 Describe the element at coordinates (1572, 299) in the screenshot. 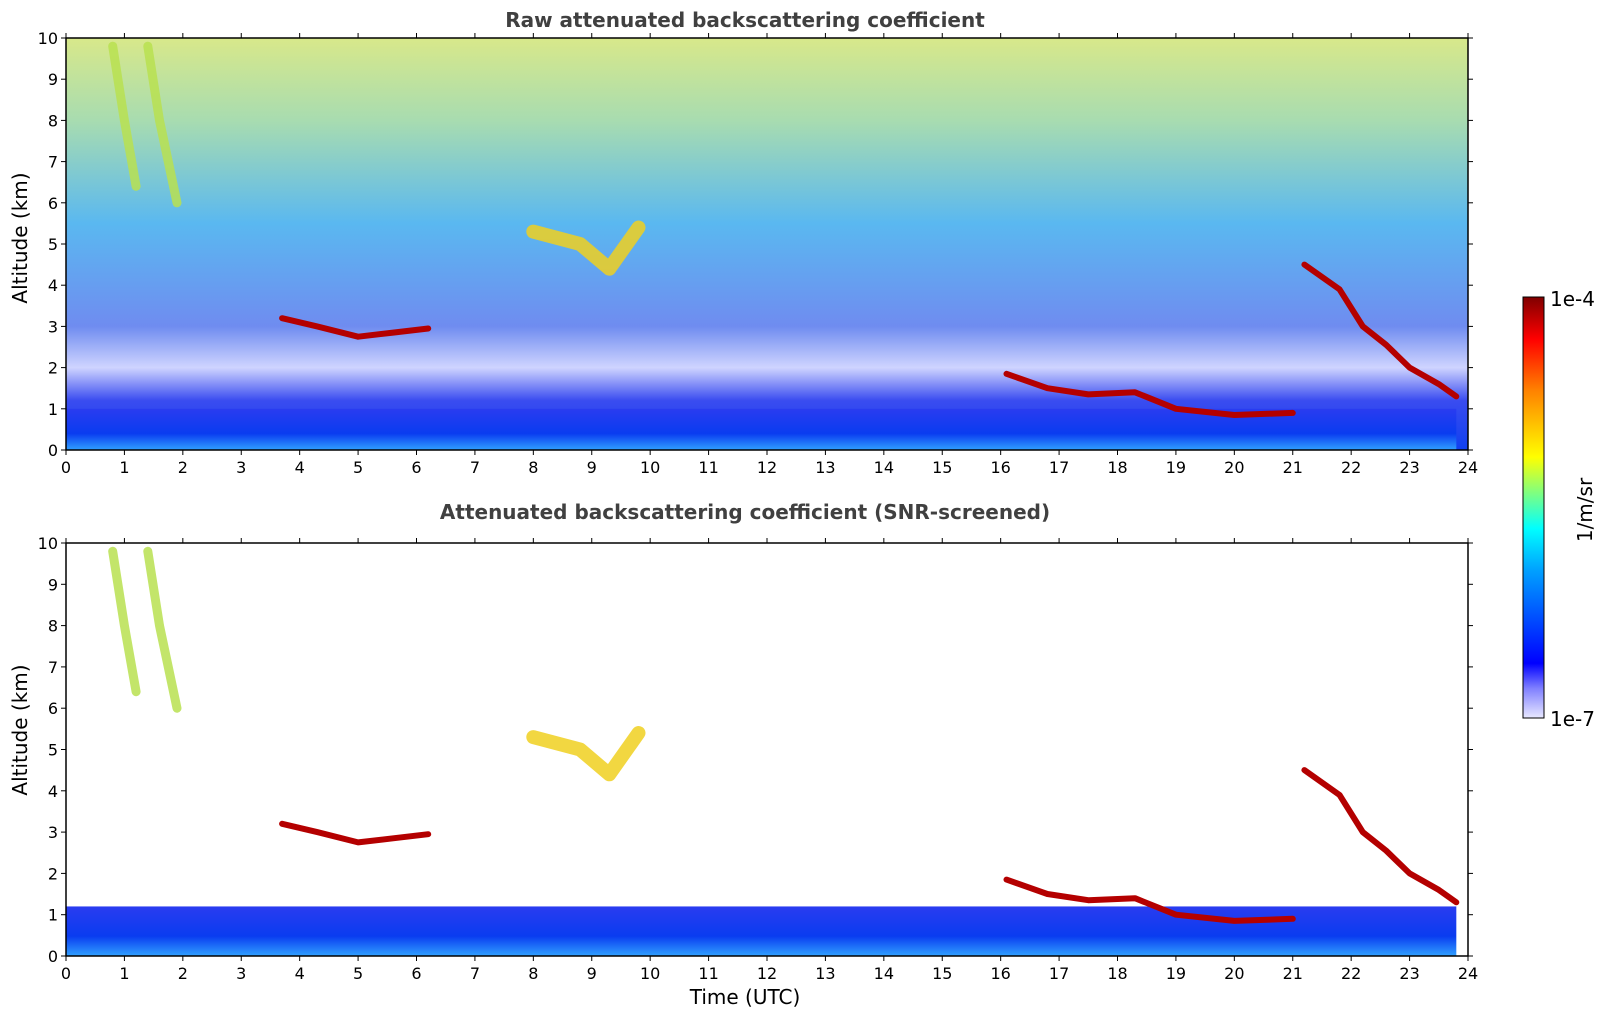

I see `colorbar-max-label: 1e-4` at that location.